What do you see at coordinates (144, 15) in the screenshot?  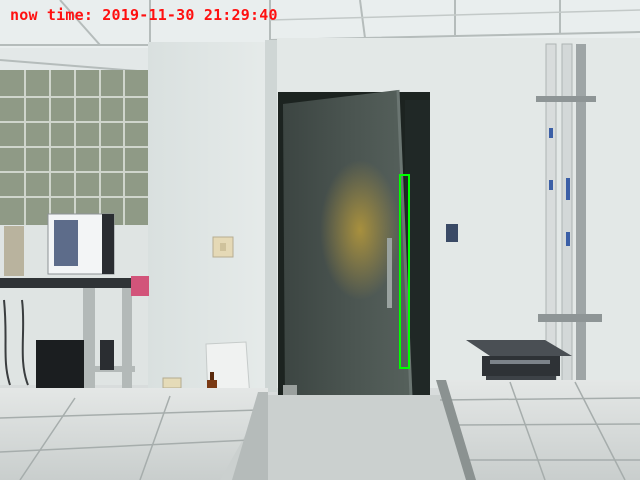 I see `timestamp-overlay: now time: 2019-11-30 21:29:40` at bounding box center [144, 15].